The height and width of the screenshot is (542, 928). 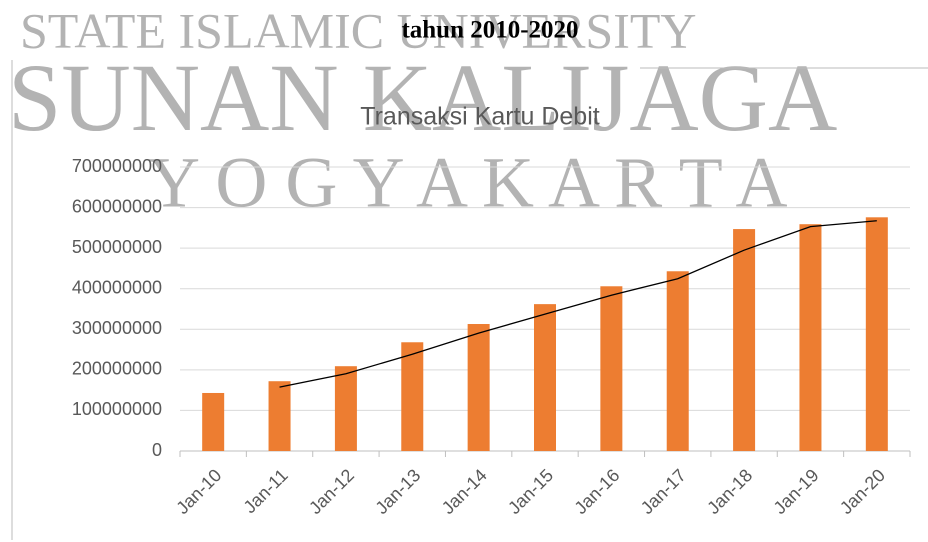 What do you see at coordinates (729, 491) in the screenshot?
I see `x-tick-label: Jan-18` at bounding box center [729, 491].